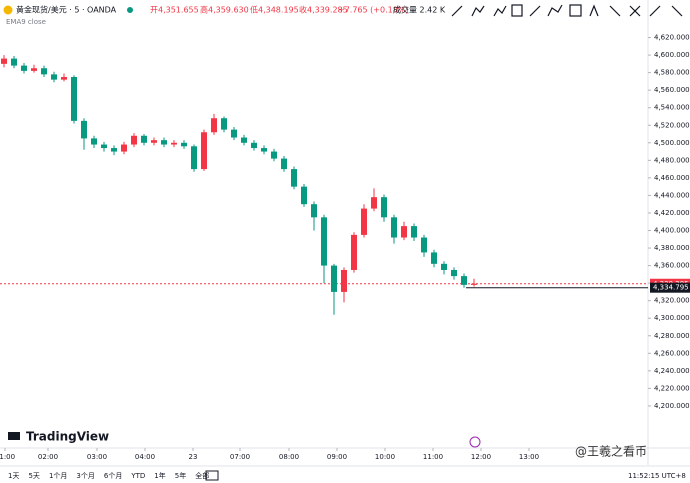 This screenshot has width=690, height=483. Describe the element at coordinates (672, 55) in the screenshot. I see `y-tick-label: 4,600.000` at that location.